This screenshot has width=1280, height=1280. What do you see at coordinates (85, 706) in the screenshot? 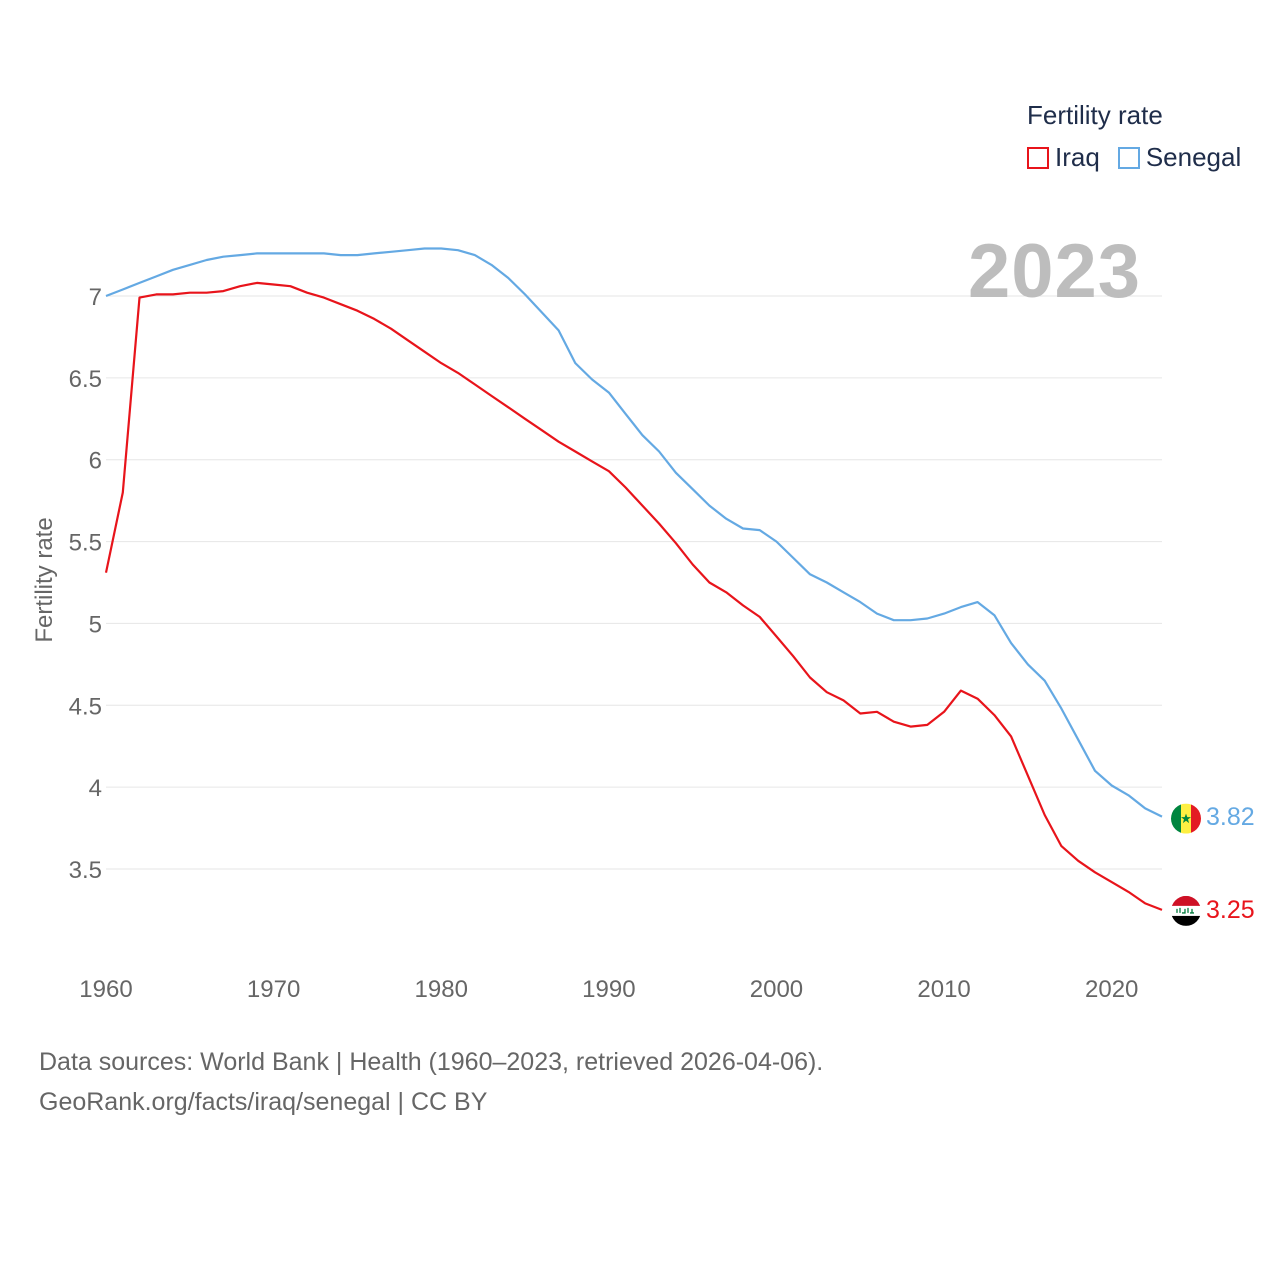
I see `y-tick-label: 4.5` at bounding box center [85, 706].